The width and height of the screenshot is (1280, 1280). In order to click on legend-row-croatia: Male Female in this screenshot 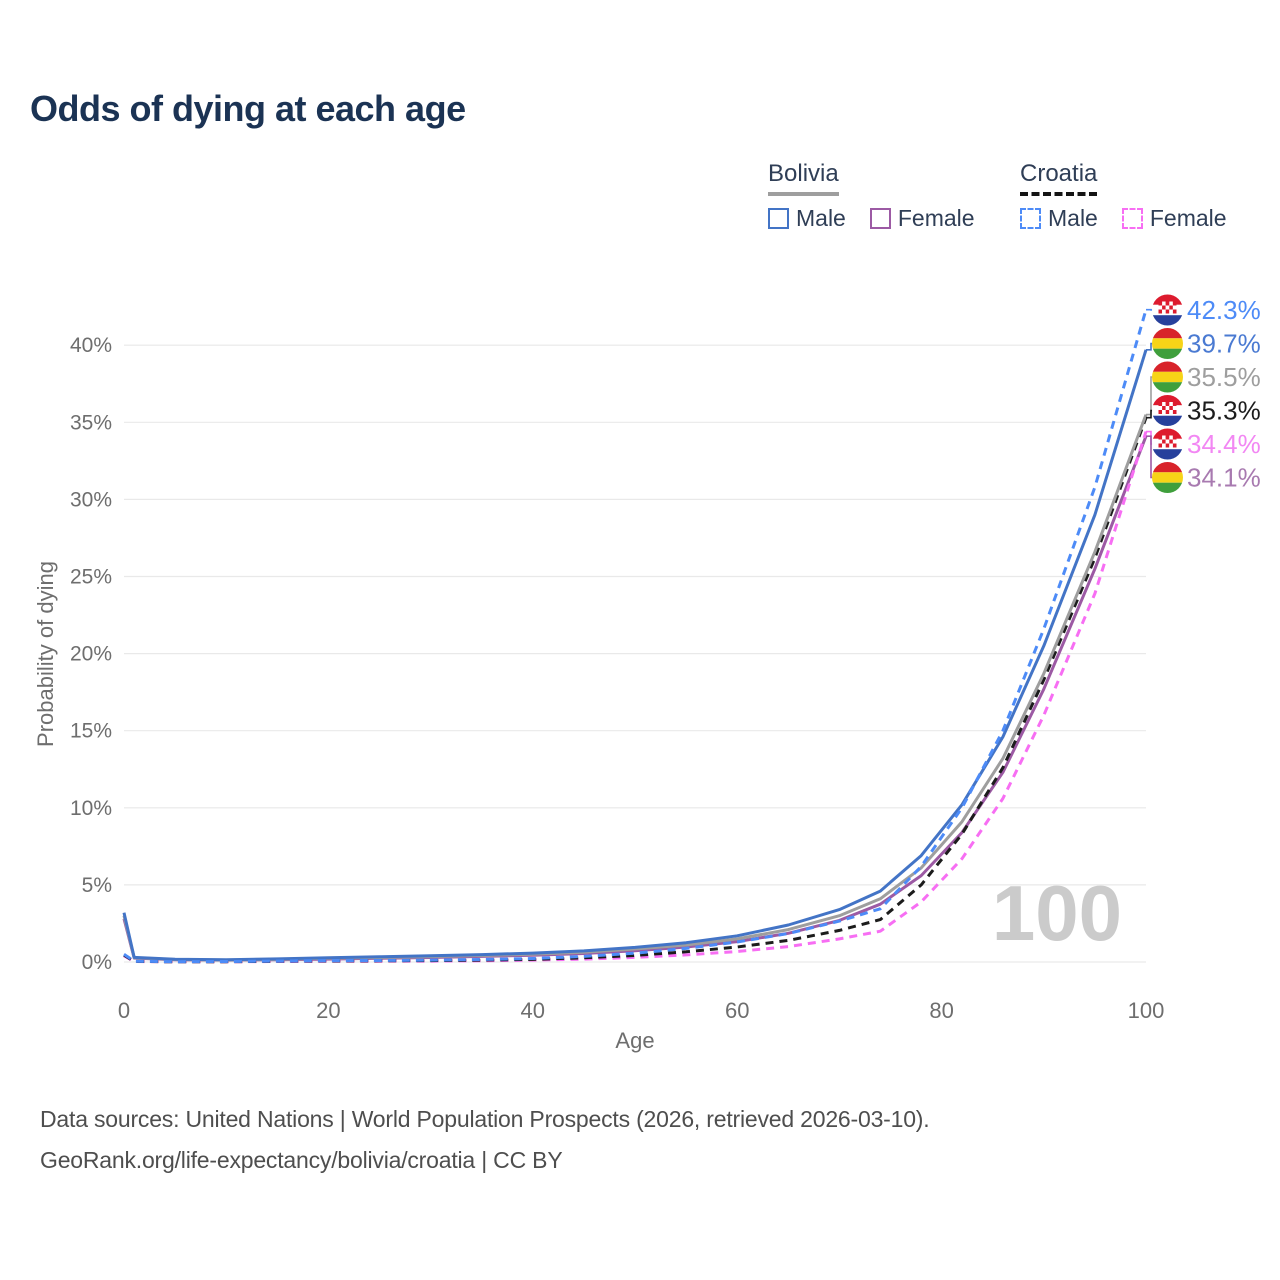, I will do `click(1123, 218)`.